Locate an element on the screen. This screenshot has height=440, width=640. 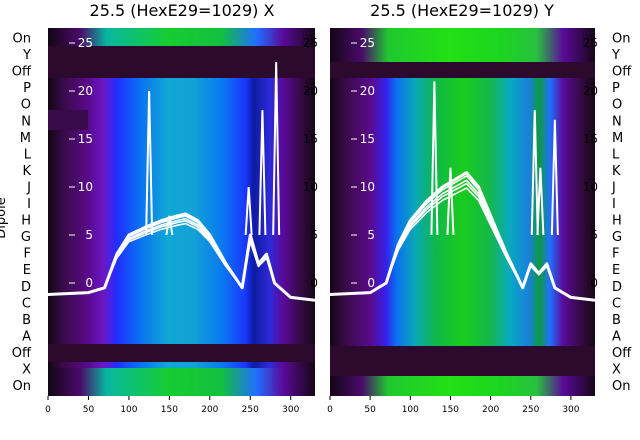
row-label-right: G is located at coordinates (617, 237).